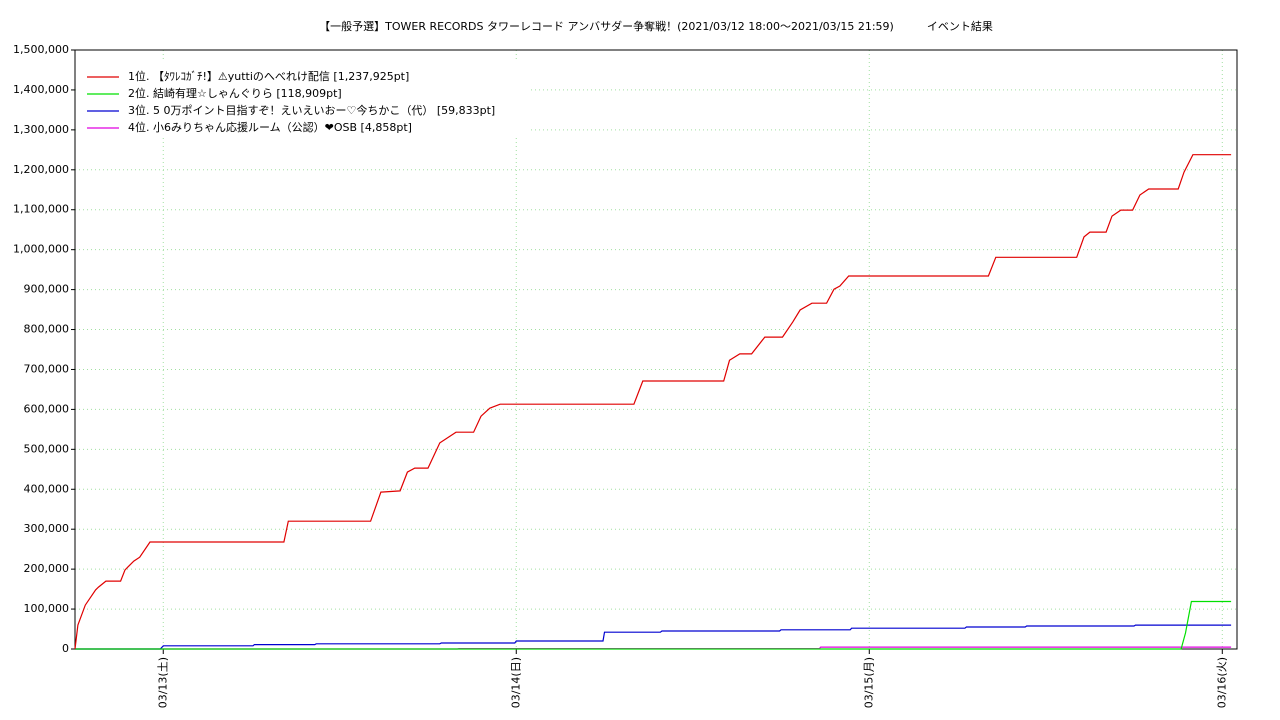 Image resolution: width=1280 pixels, height=720 pixels. I want to click on y-tick-label: 700,000, so click(47, 368).